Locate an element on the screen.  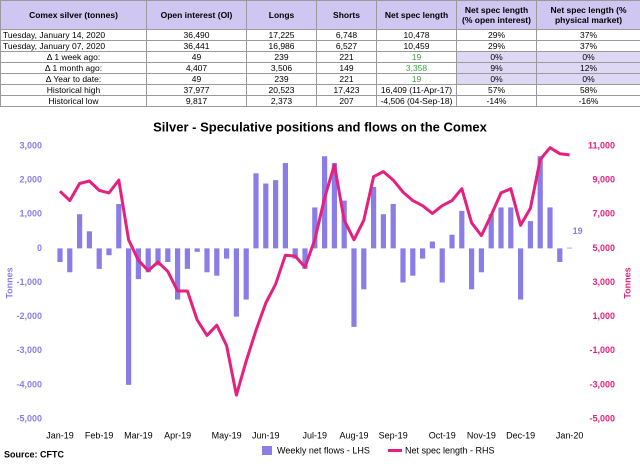
table-cell: 149 is located at coordinates (346, 68).